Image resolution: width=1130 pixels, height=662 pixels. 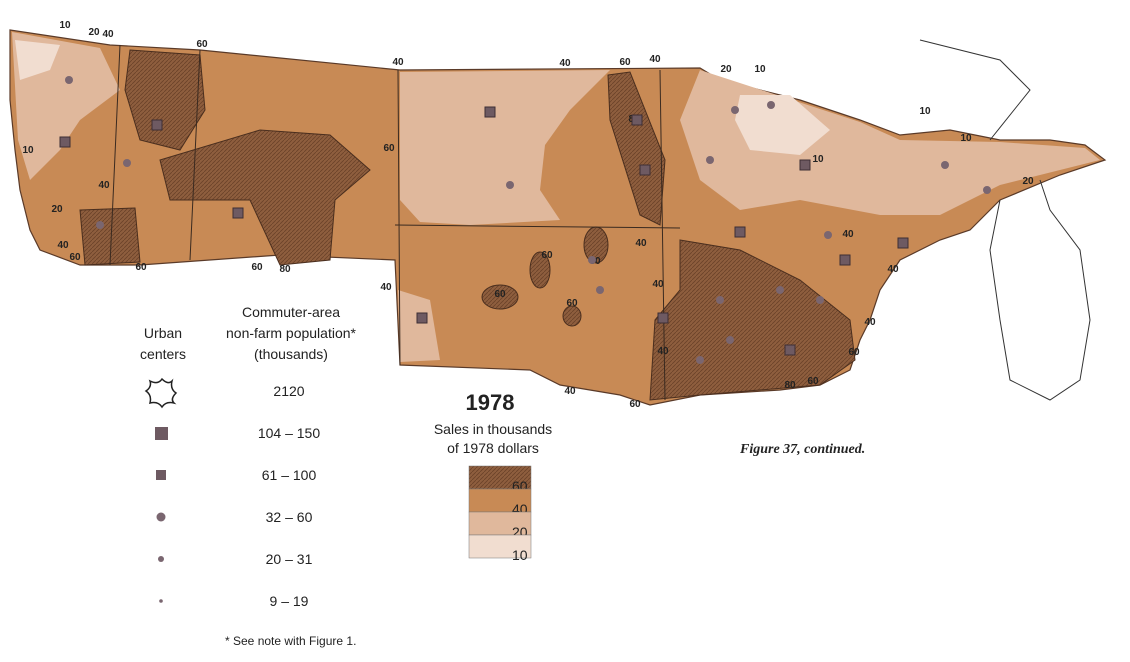 What do you see at coordinates (289, 475) in the screenshot?
I see `population-class: 61 – 100` at bounding box center [289, 475].